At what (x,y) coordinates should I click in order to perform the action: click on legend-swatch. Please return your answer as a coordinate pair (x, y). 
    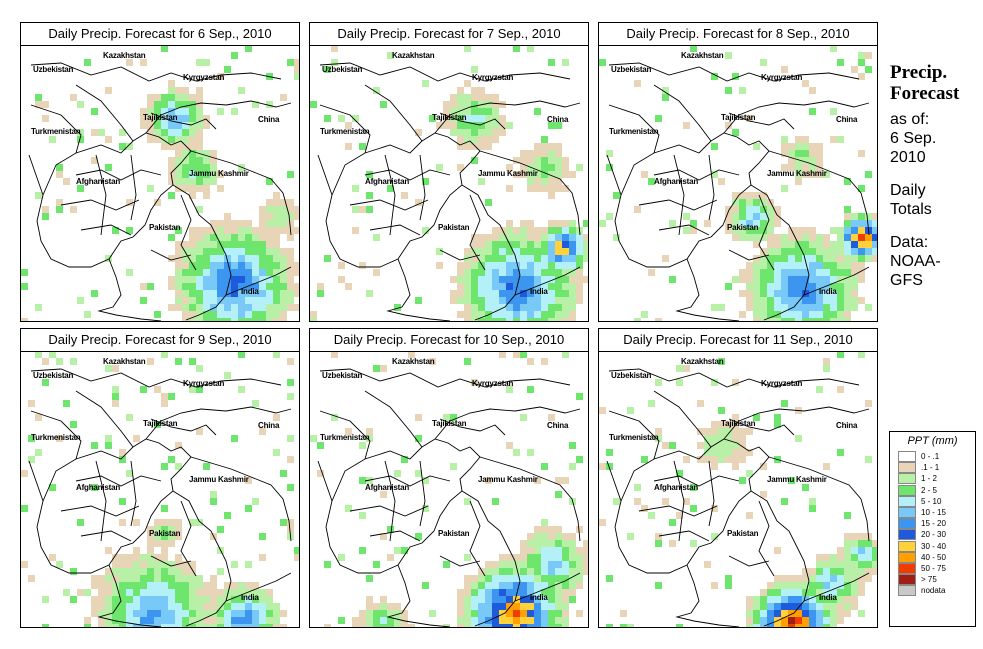
    Looking at the image, I should click on (907, 557).